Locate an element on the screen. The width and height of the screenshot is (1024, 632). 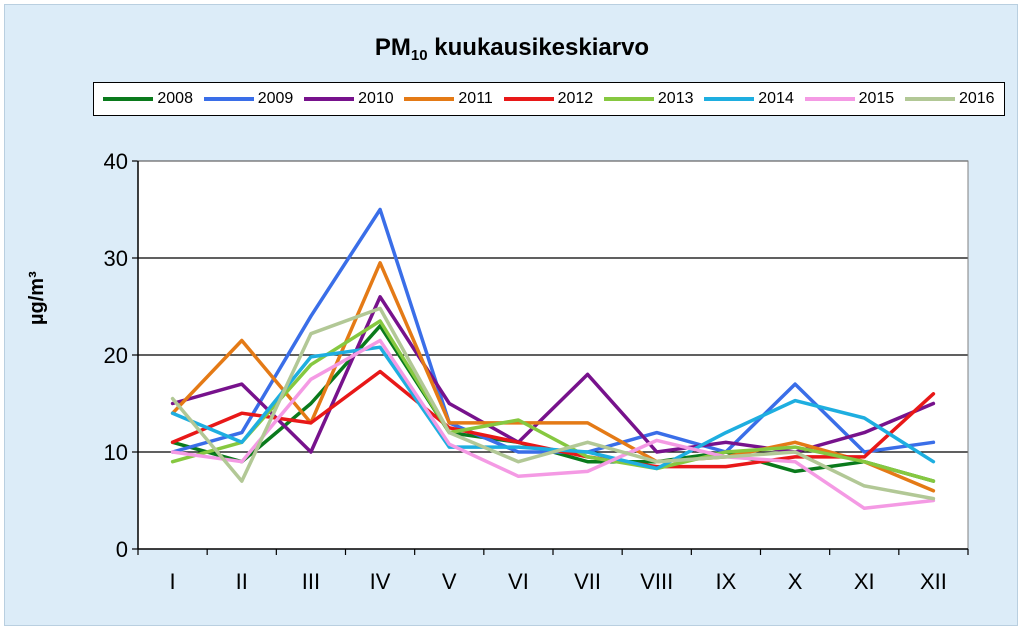
x-tick-label-III: III is located at coordinates (311, 581).